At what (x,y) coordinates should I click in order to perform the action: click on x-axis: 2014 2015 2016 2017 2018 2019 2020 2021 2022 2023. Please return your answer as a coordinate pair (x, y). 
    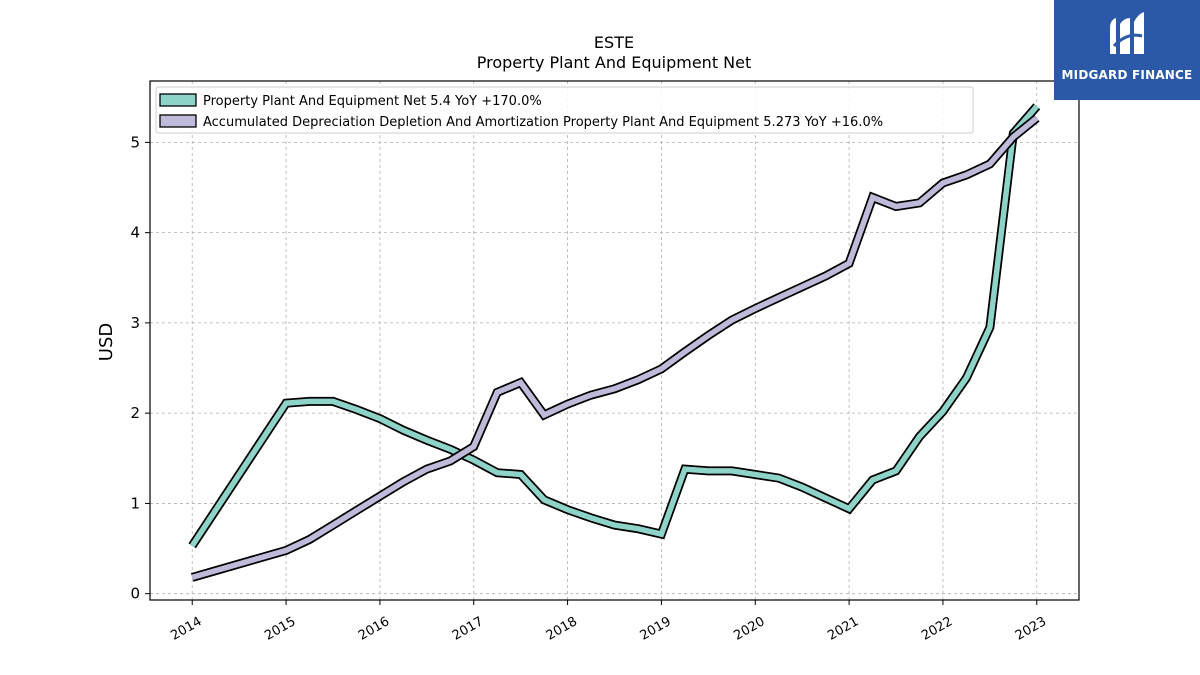
    Looking at the image, I should click on (608, 622).